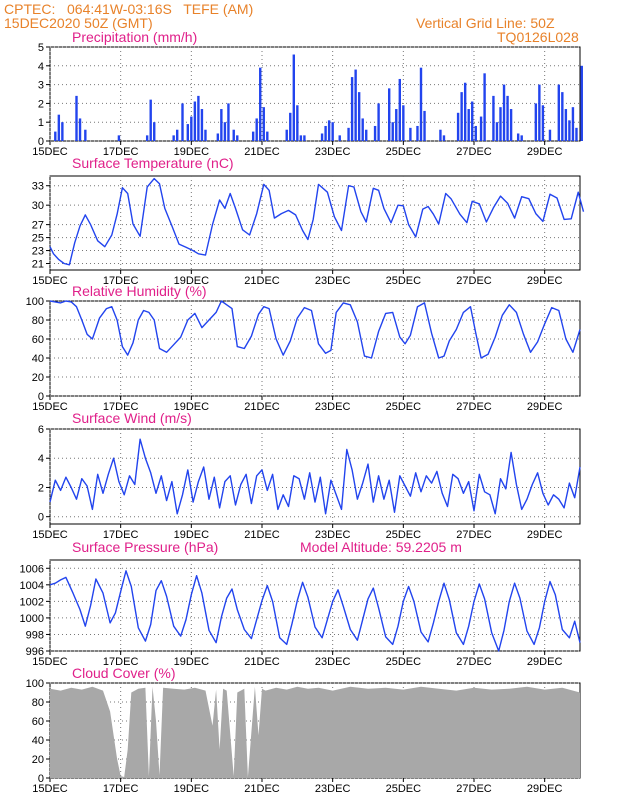 The width and height of the screenshot is (618, 800). What do you see at coordinates (145, 547) in the screenshot?
I see `panel-title-pres: Surface Pressure (hPa)` at bounding box center [145, 547].